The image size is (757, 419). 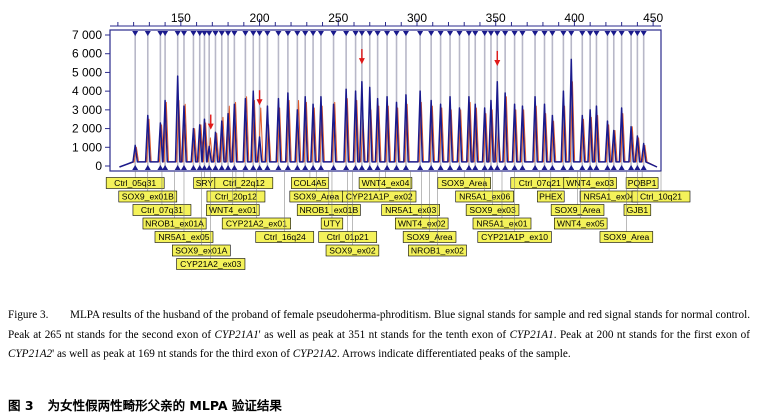 I want to click on probe-label: WNT4_ex03, so click(x=590, y=183).